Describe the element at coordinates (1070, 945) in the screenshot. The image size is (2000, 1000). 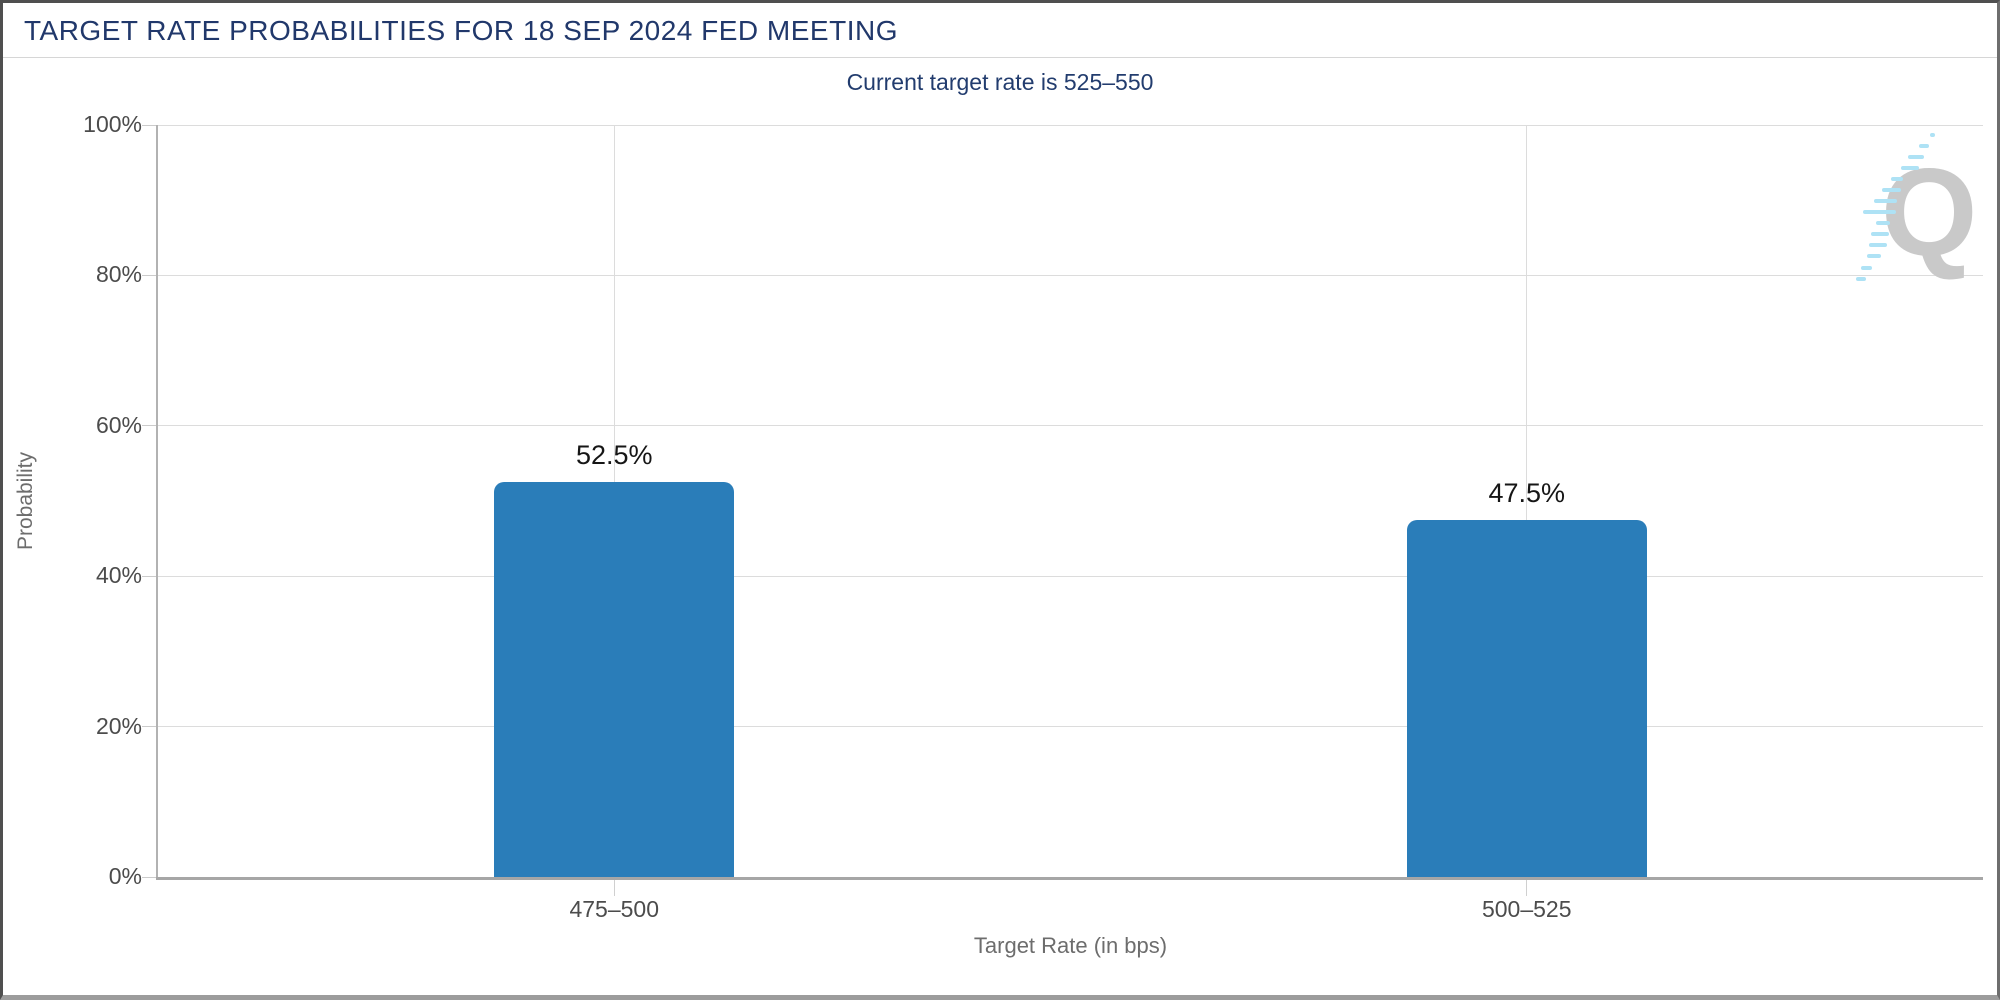
I see `x-axis-title: Target Rate (in bps)` at that location.